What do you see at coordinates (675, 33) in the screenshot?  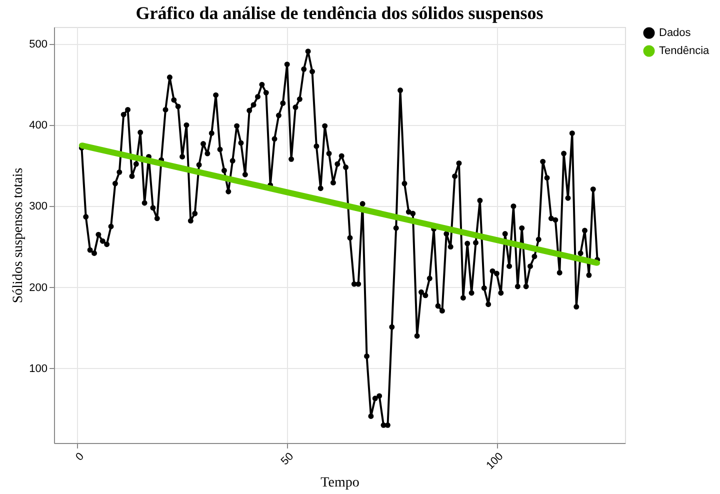 I see `legend-label: Dados` at bounding box center [675, 33].